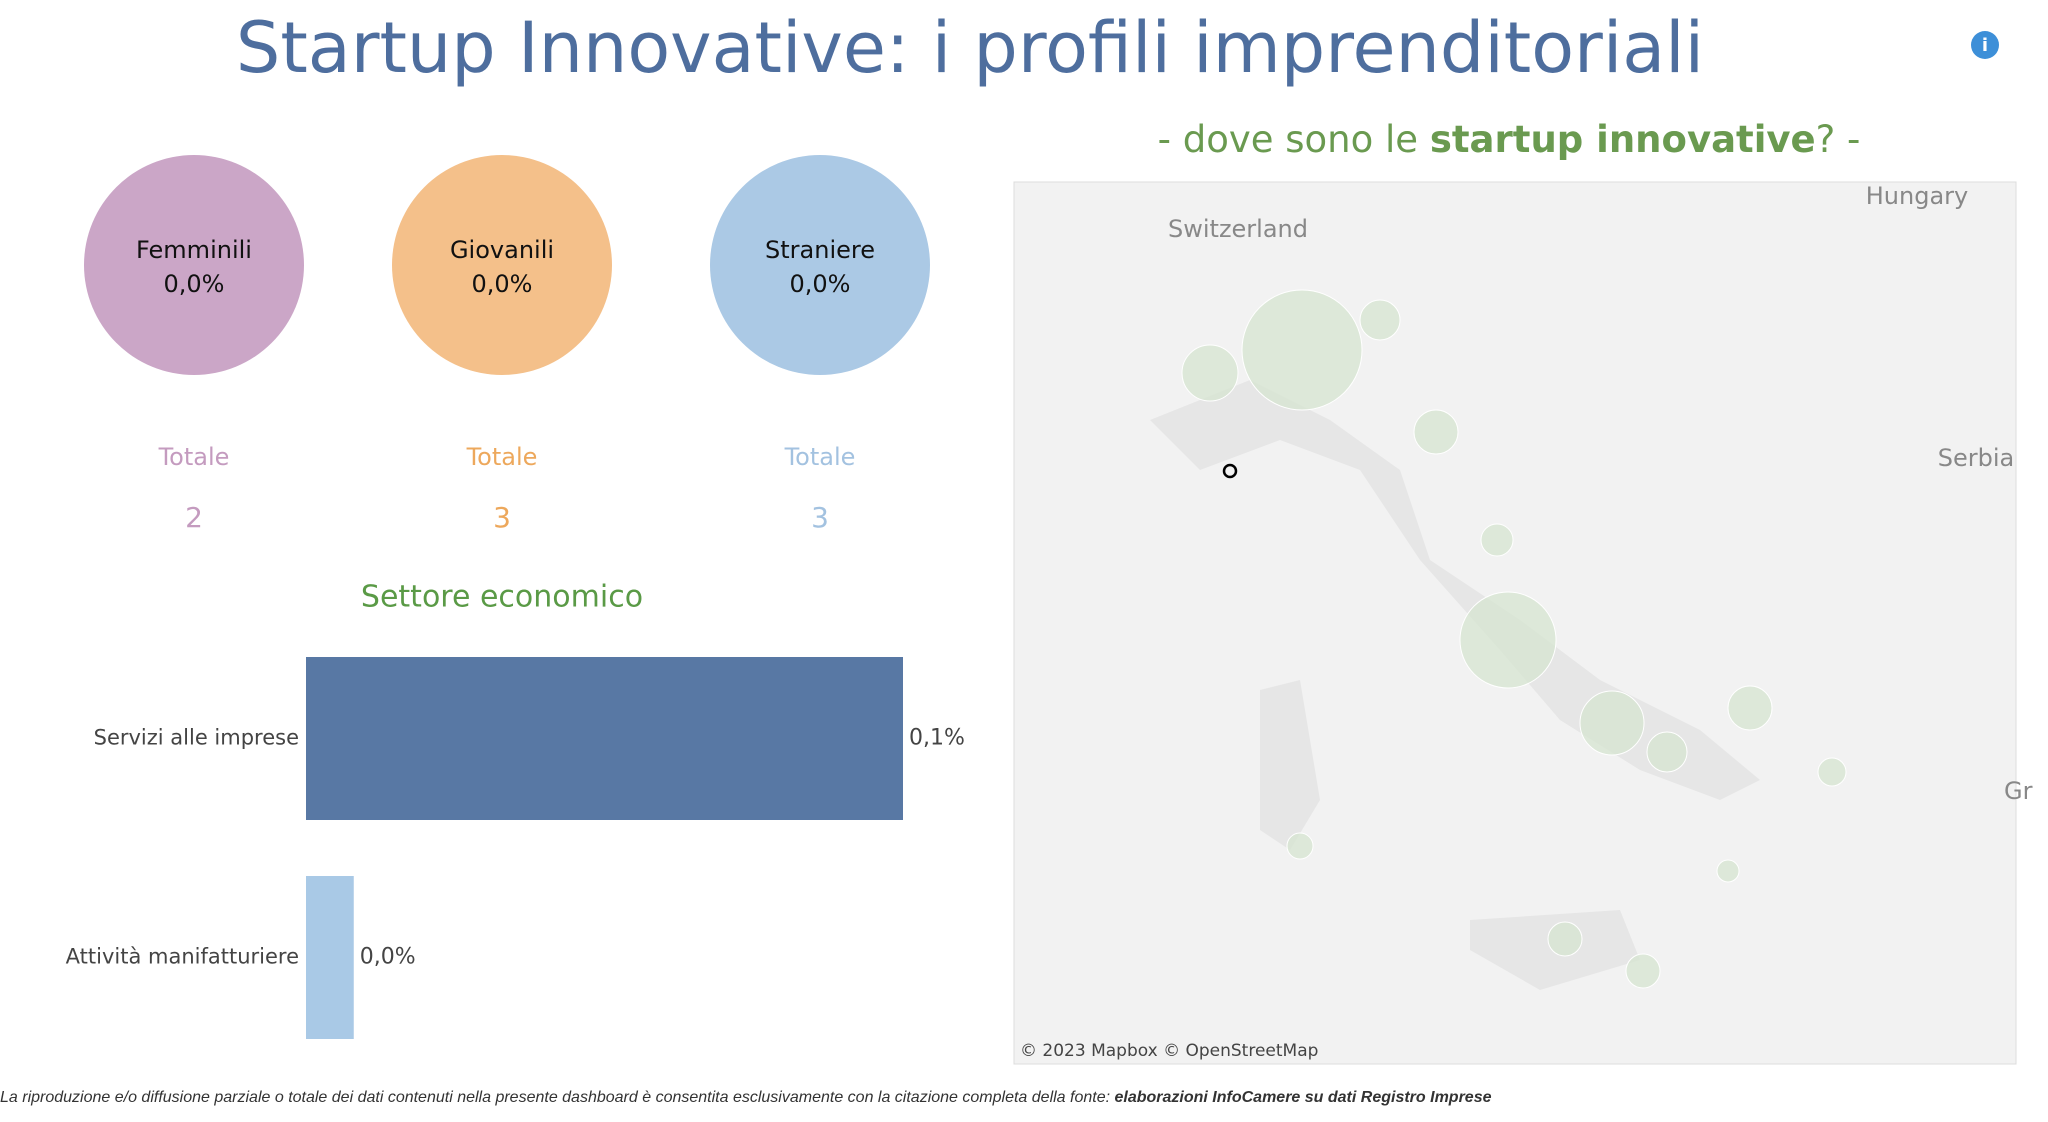  I want to click on category-label: Servizi alle imprese, so click(196, 738).